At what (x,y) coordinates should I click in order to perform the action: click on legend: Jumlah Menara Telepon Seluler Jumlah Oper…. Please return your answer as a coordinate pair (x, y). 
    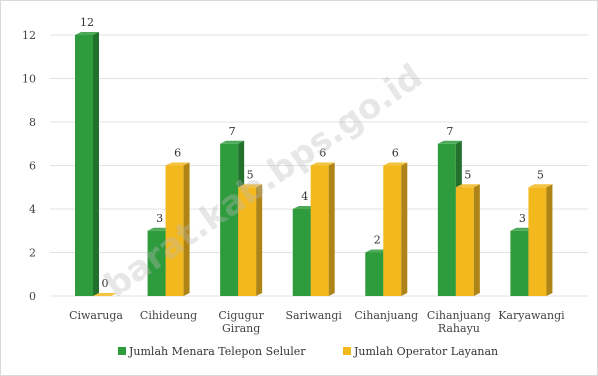
    Looking at the image, I should click on (308, 351).